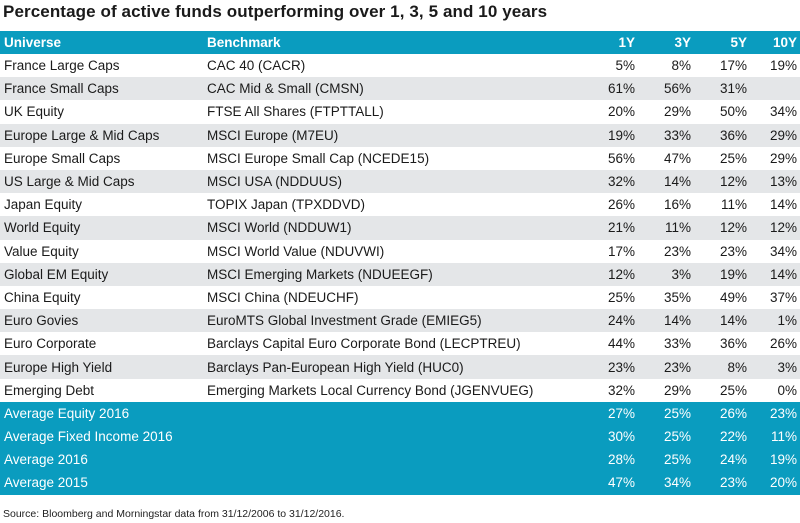 The image size is (800, 523). Describe the element at coordinates (607, 321) in the screenshot. I see `cell-1y: 24%` at that location.